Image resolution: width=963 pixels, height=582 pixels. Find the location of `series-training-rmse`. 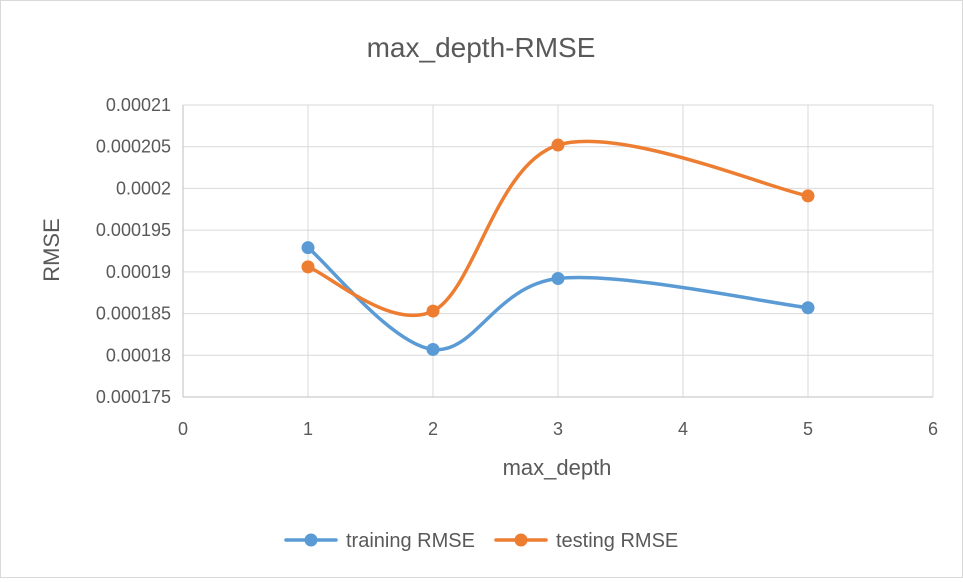

series-training-rmse is located at coordinates (558, 298).